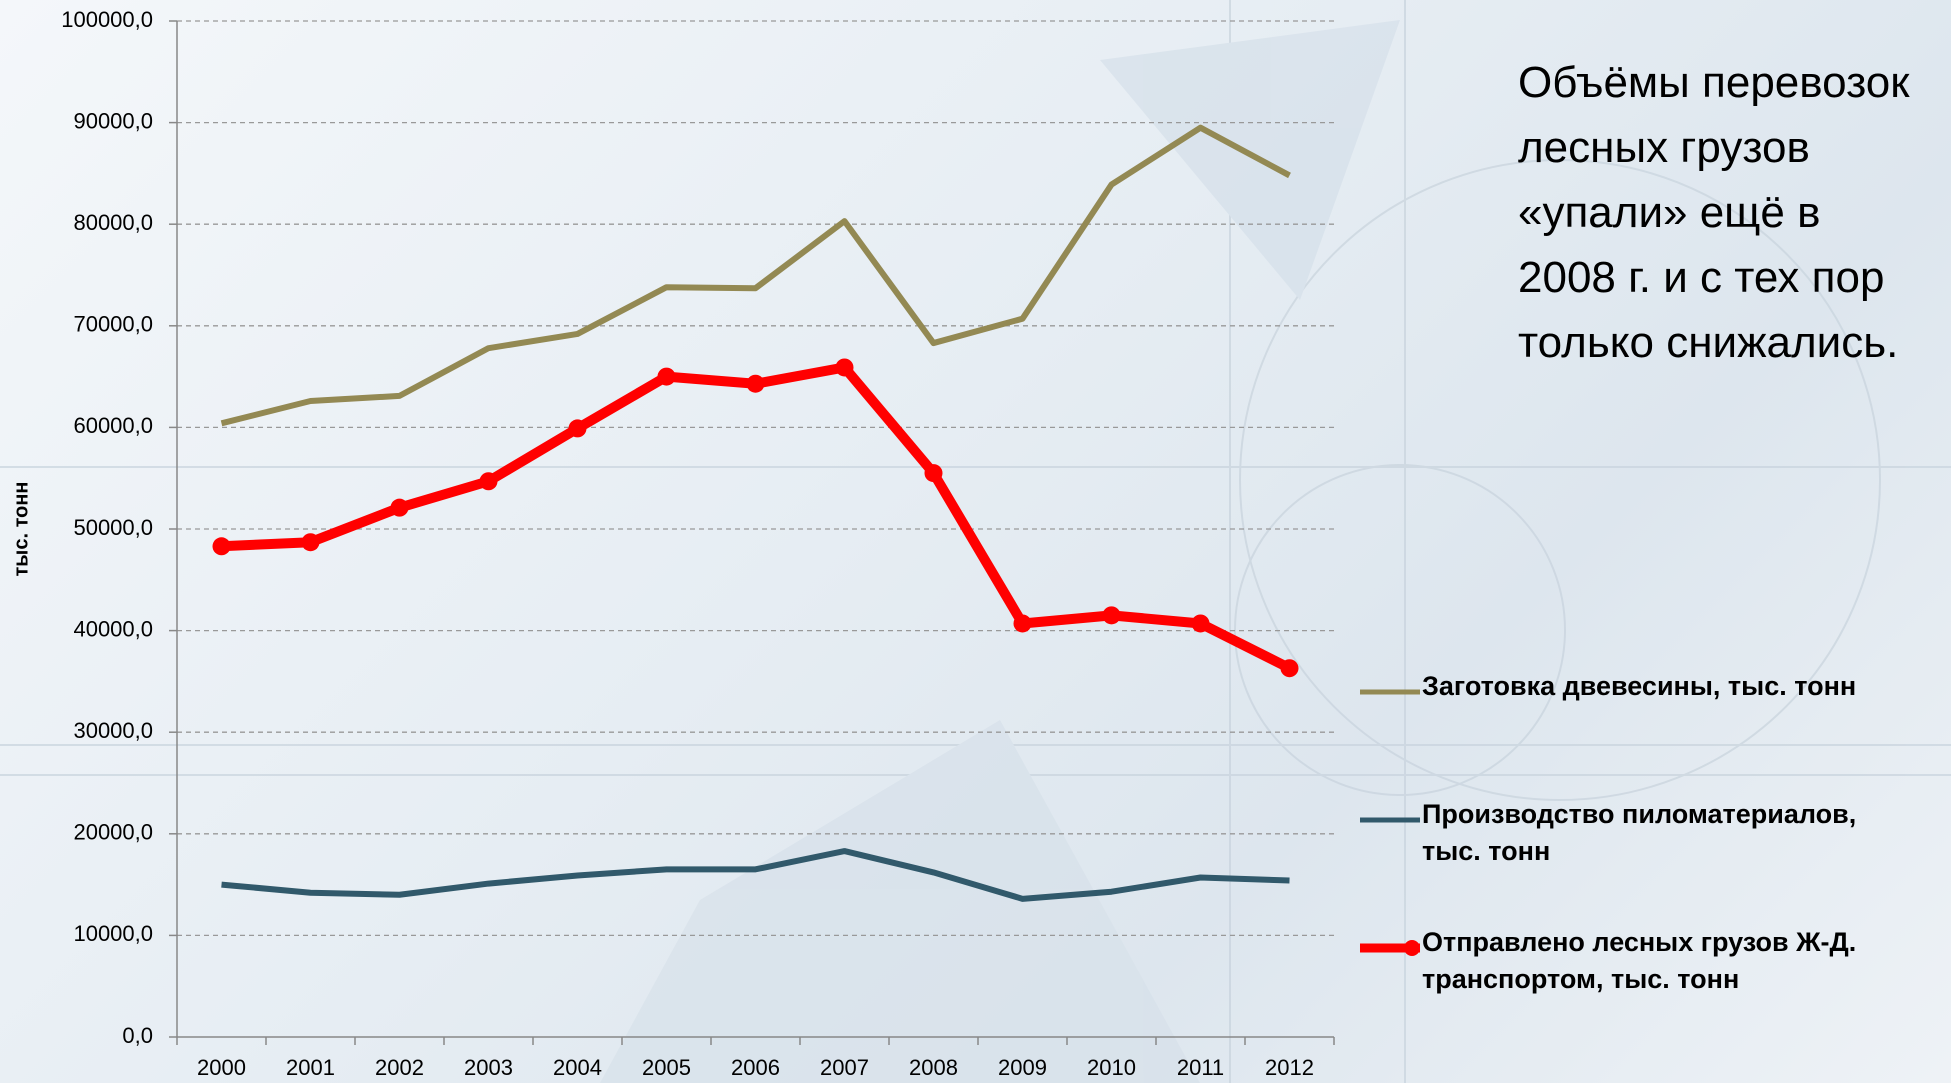 The height and width of the screenshot is (1083, 1951). I want to click on annotation-line: «упали» ещё в, so click(1669, 212).